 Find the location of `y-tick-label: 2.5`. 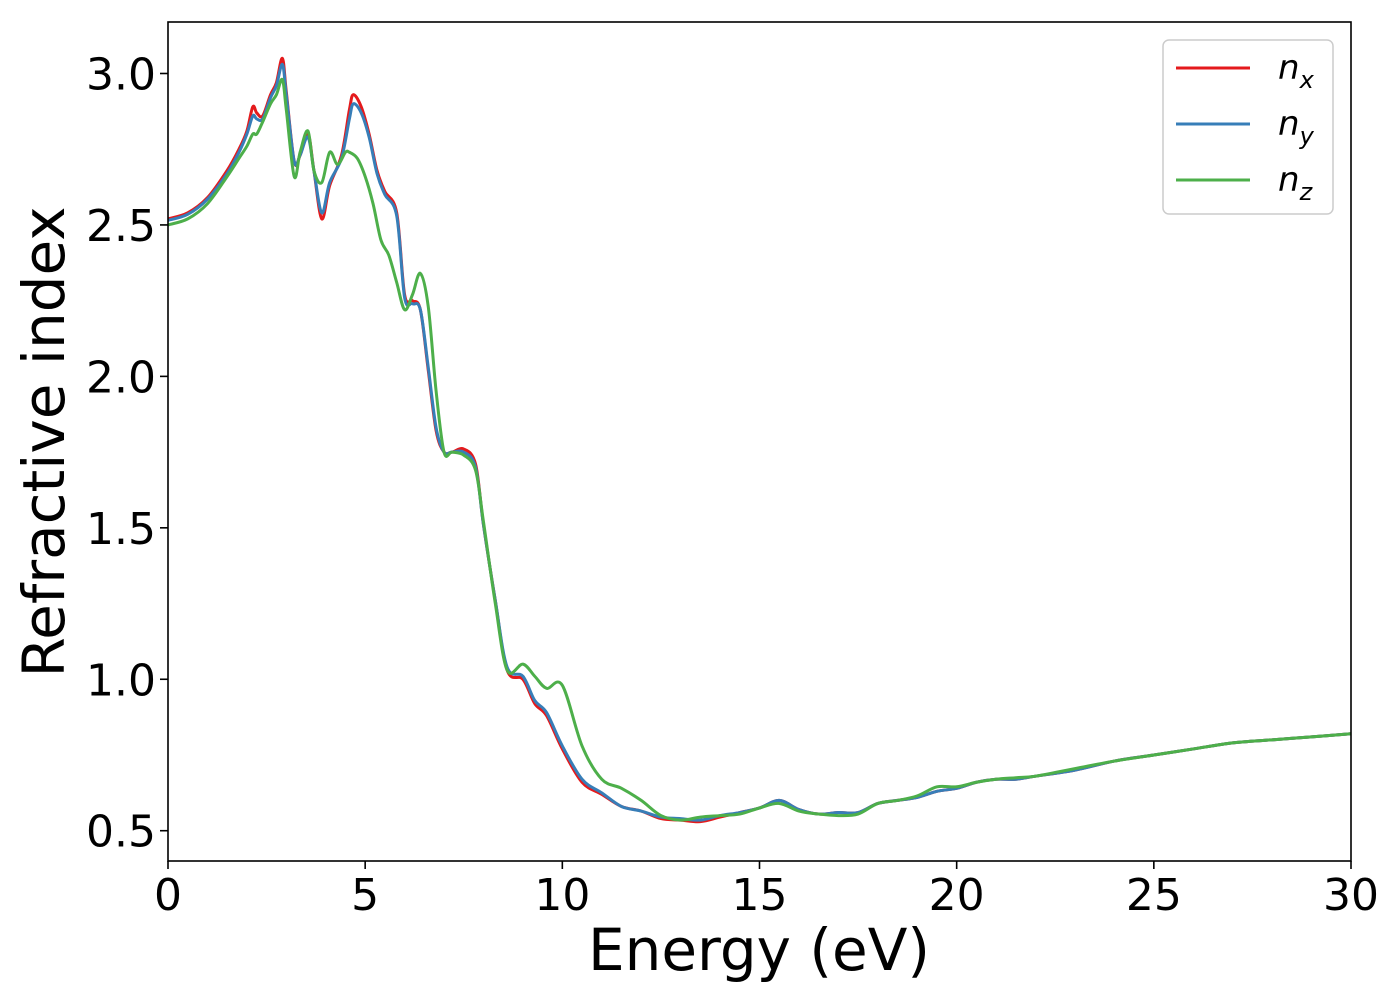

y-tick-label: 2.5 is located at coordinates (121, 226).